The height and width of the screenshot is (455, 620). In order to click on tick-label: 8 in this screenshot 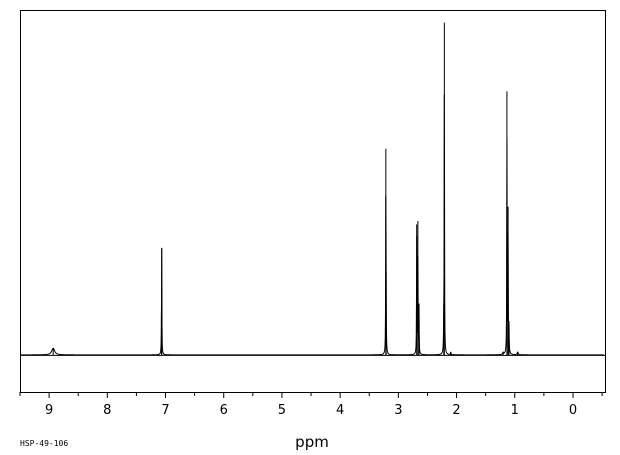, I will do `click(107, 410)`.